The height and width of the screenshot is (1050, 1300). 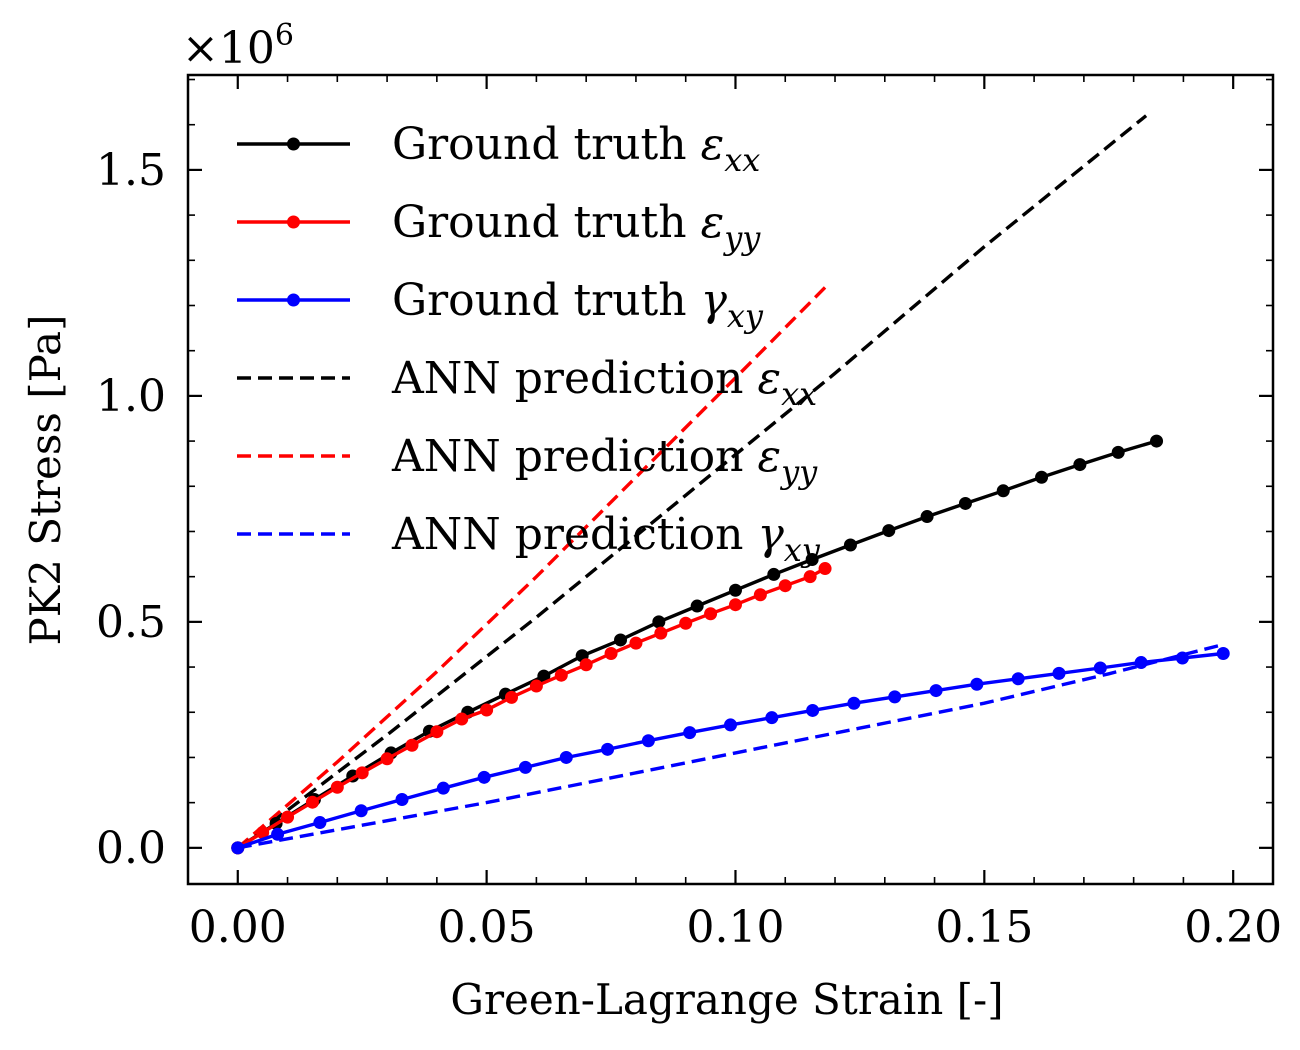 What do you see at coordinates (131, 848) in the screenshot?
I see `y-tick-label: 0.0` at bounding box center [131, 848].